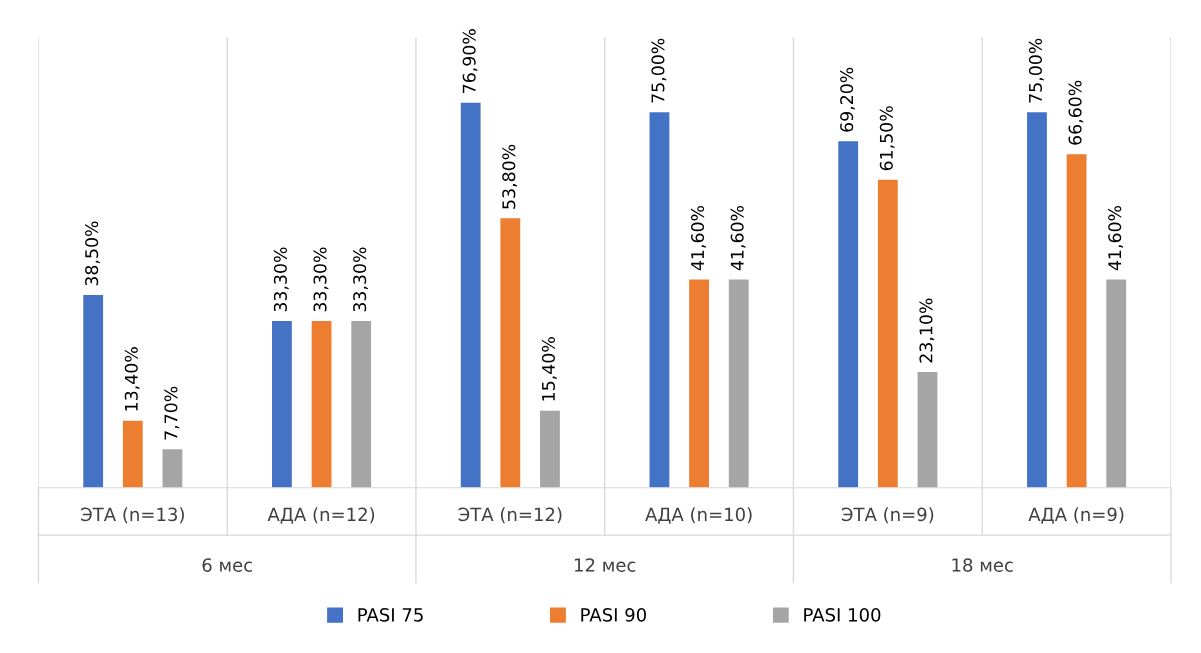 The image size is (1201, 653). Describe the element at coordinates (613, 614) in the screenshot. I see `legend-label: PASI 90` at that location.